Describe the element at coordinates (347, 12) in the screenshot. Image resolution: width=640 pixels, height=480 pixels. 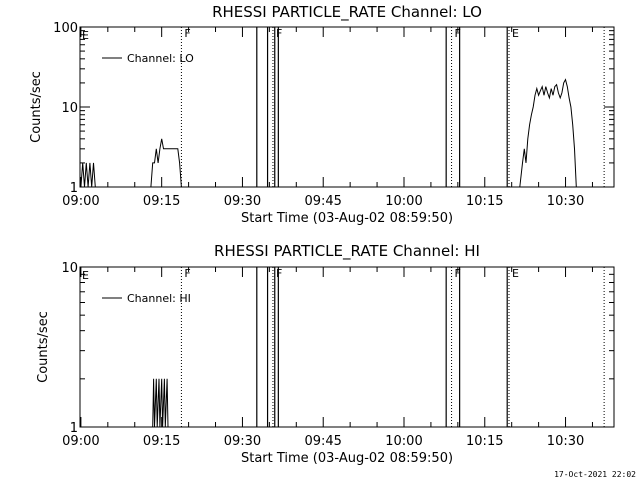
I see `panel1-title: RHESSI PARTICLE_RATE Channel: LO` at that location.